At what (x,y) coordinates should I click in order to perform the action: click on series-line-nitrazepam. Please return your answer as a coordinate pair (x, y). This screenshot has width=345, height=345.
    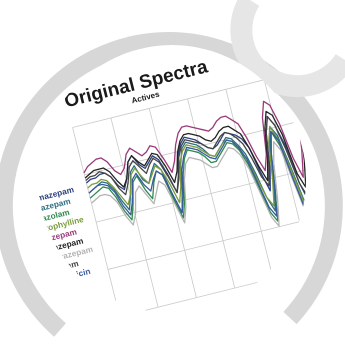
    Looking at the image, I should click on (194, 139).